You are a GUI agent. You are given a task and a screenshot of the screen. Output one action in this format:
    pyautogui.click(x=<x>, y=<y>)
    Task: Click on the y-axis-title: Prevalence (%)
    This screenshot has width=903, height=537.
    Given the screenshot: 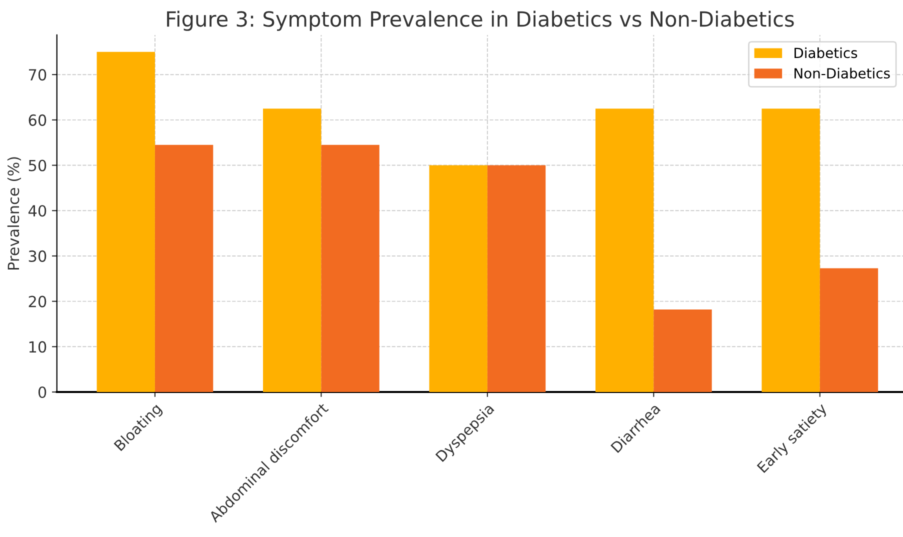 What is the action you would take?
    pyautogui.click(x=14, y=213)
    